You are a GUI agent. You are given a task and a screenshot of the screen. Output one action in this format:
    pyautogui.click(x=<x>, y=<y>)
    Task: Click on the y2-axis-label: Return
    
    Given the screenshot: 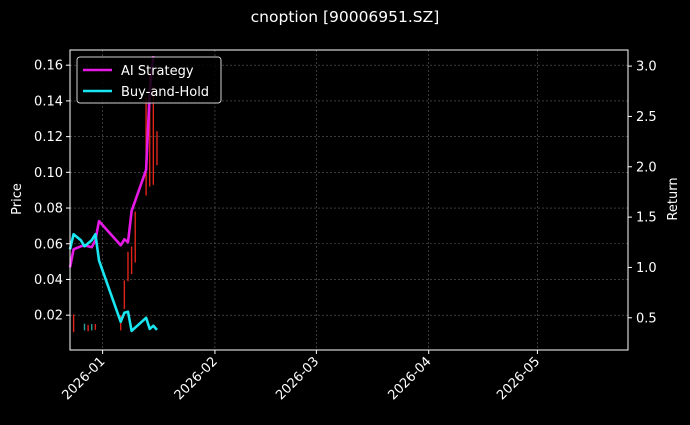 What is the action you would take?
    pyautogui.click(x=673, y=198)
    